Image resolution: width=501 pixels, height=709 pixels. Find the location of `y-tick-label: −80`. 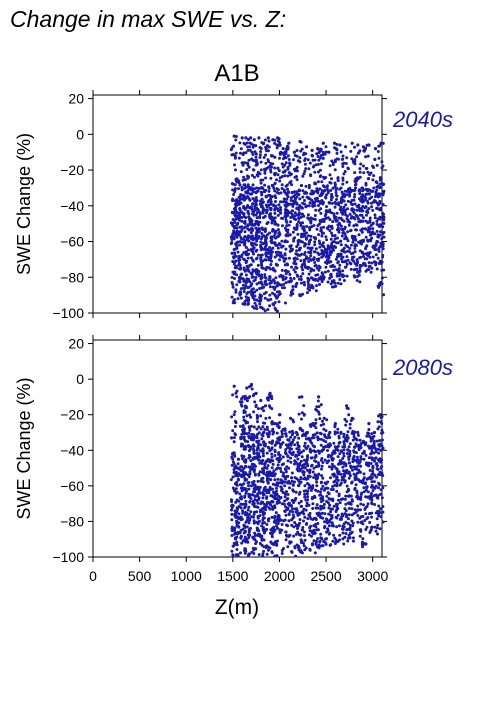

y-tick-label: −80 is located at coordinates (72, 521).